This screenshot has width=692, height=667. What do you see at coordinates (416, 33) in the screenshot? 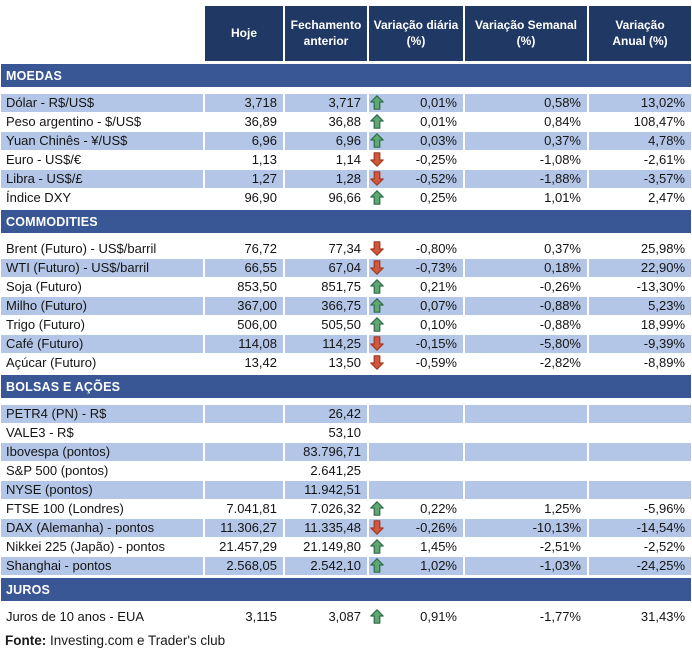
I see `column-header-variacao-diaria: Variação diária (%)` at bounding box center [416, 33].